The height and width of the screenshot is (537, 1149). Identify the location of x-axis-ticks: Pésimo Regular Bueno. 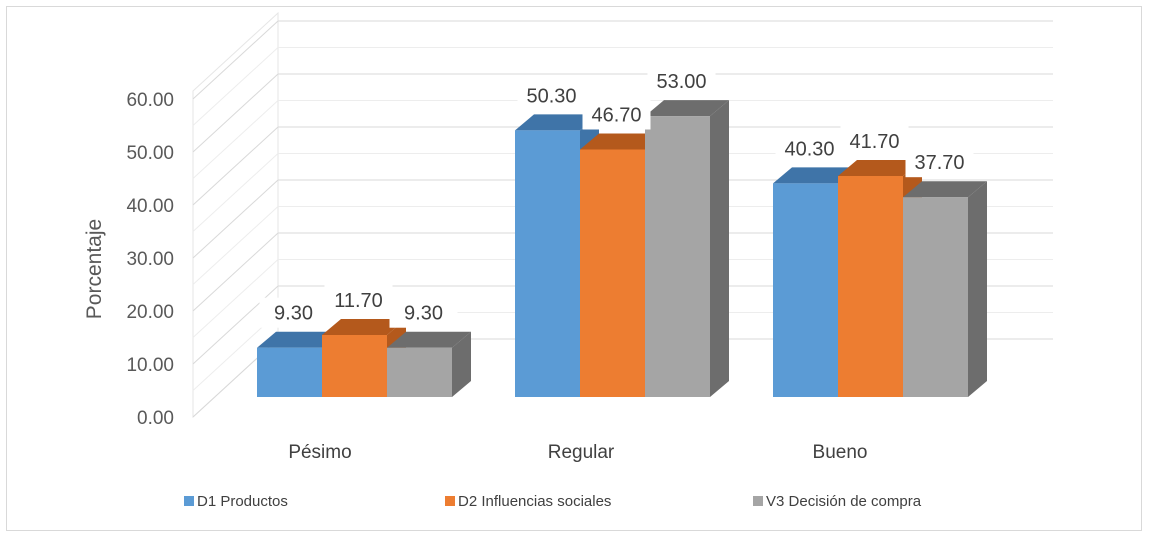
(577, 452).